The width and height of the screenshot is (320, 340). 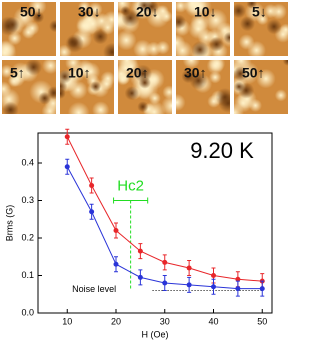 I want to click on x-tick-label: 10, so click(x=67, y=321).